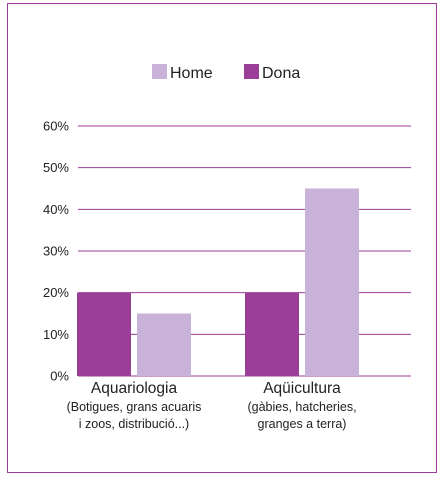 The image size is (445, 480). Describe the element at coordinates (191, 73) in the screenshot. I see `legend-label-home: Home` at that location.